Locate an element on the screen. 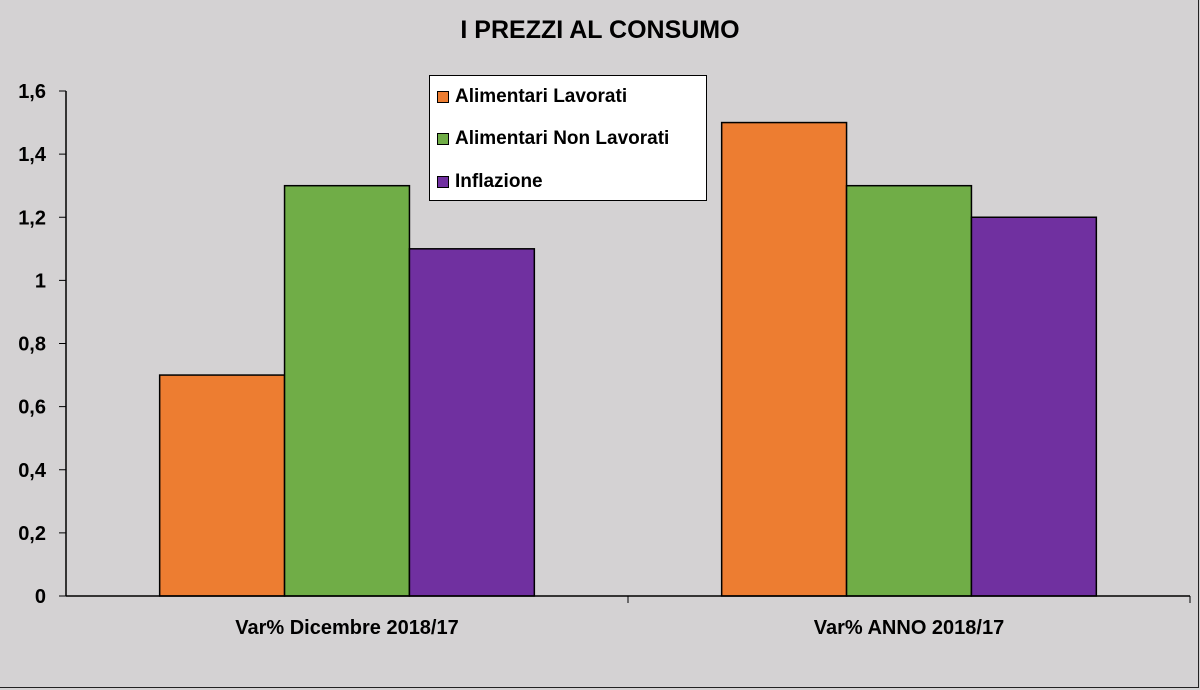  legend-item: Inflazione is located at coordinates (490, 182).